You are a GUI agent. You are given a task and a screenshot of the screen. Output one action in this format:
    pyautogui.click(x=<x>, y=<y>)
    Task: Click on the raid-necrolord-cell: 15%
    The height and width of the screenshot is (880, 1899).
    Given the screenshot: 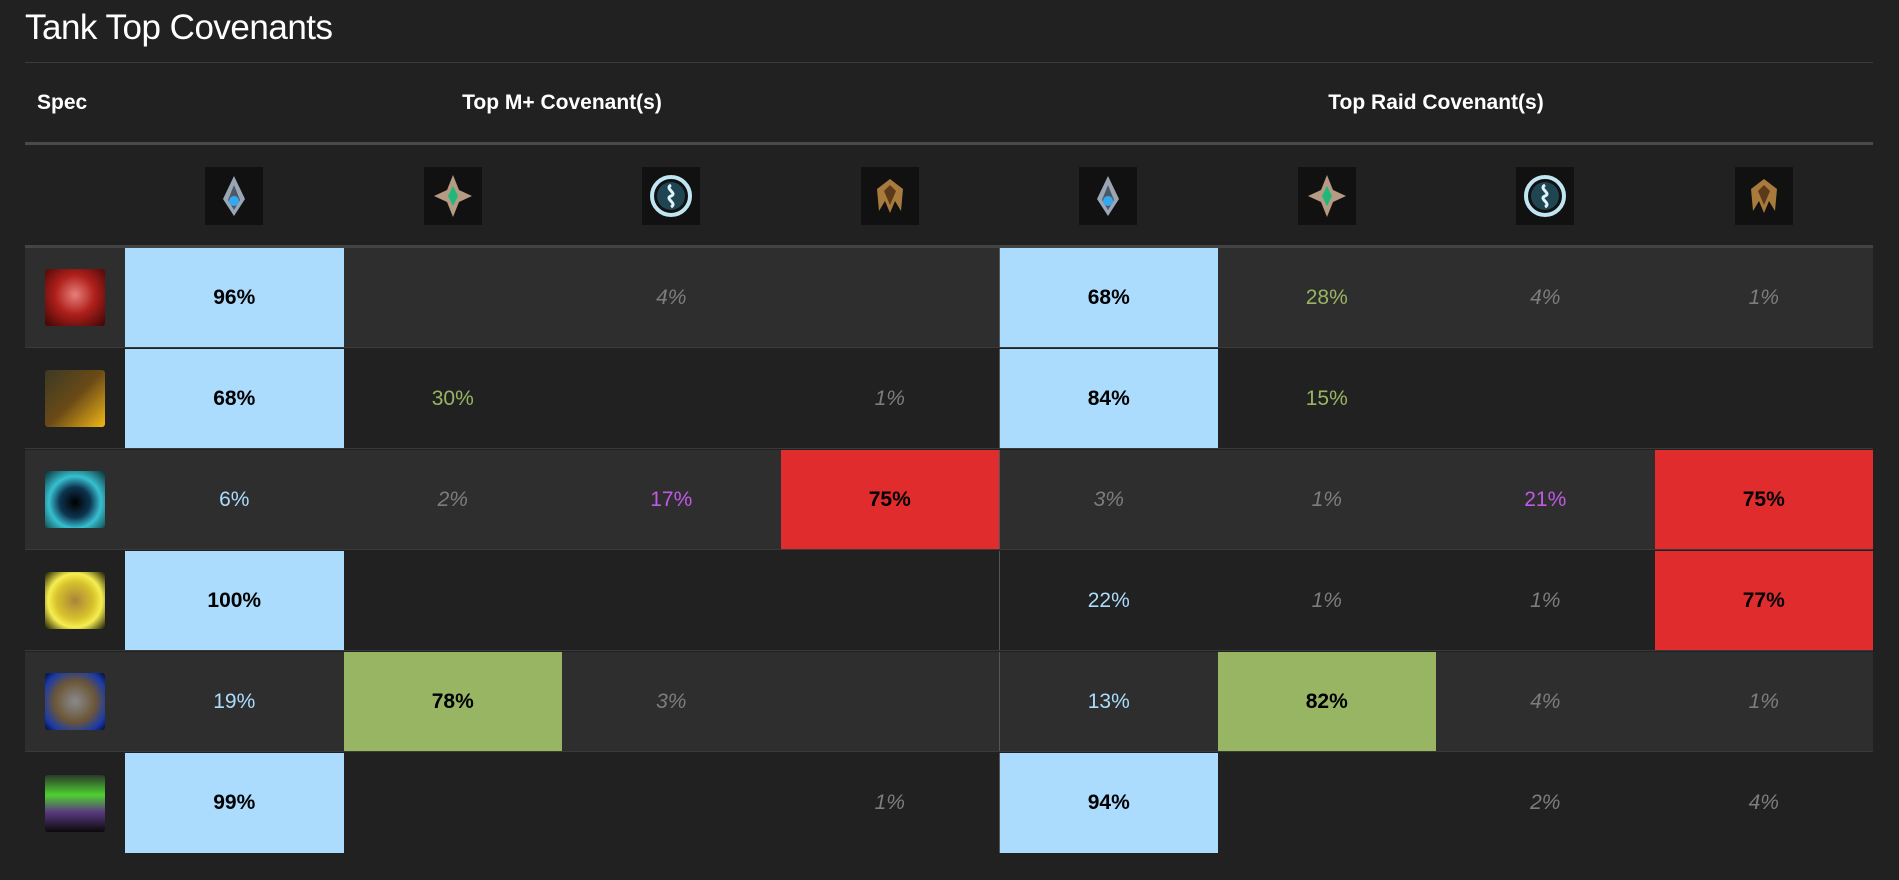 What is the action you would take?
    pyautogui.click(x=1326, y=398)
    